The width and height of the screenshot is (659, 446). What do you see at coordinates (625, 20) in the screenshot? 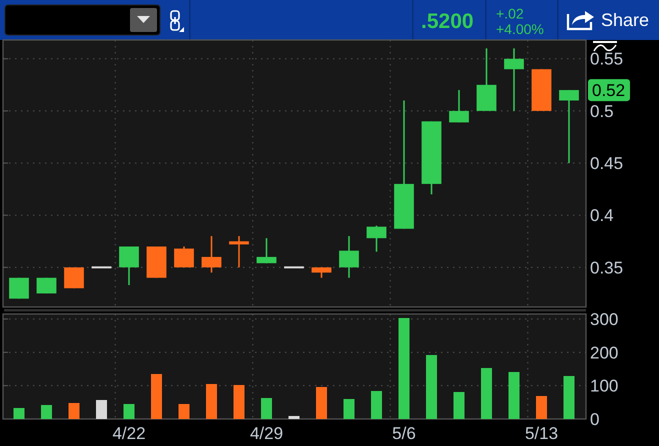
I see `text: Share` at bounding box center [625, 20].